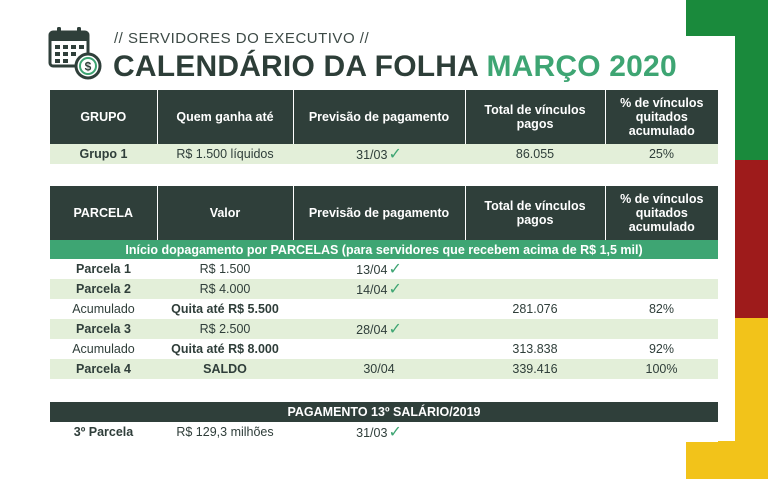 The width and height of the screenshot is (768, 479). Describe the element at coordinates (103, 269) in the screenshot. I see `cell-installment: Parcela 1` at that location.